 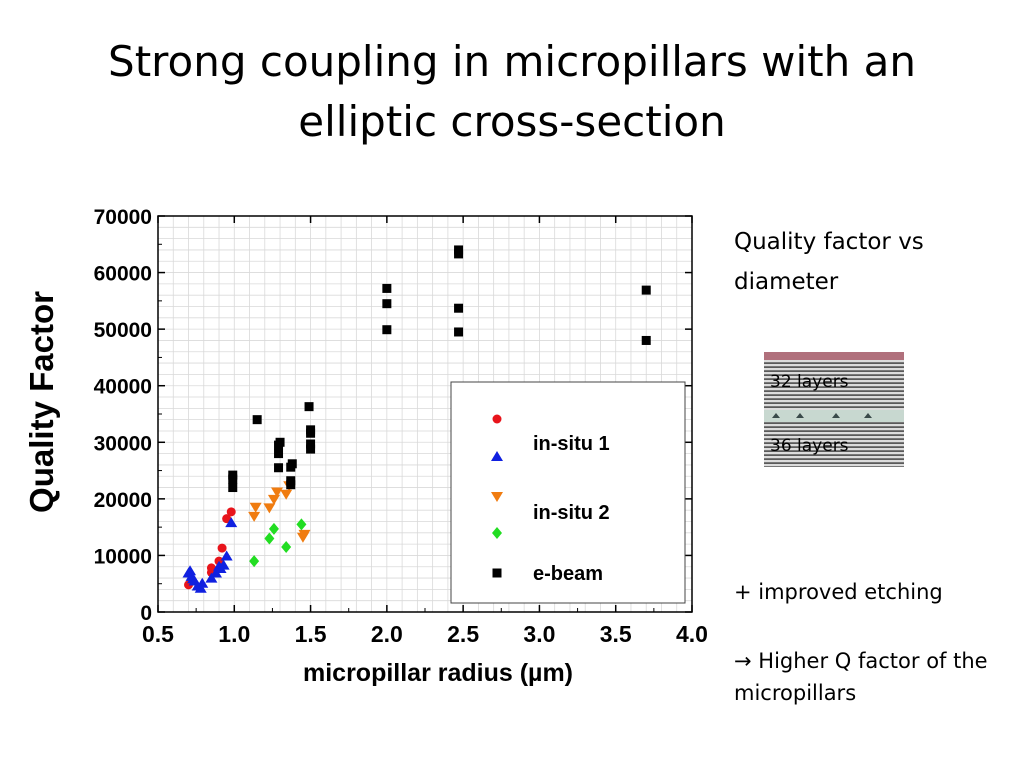 I want to click on layer-structure-inset: 32 layers 36 layers, so click(x=834, y=409).